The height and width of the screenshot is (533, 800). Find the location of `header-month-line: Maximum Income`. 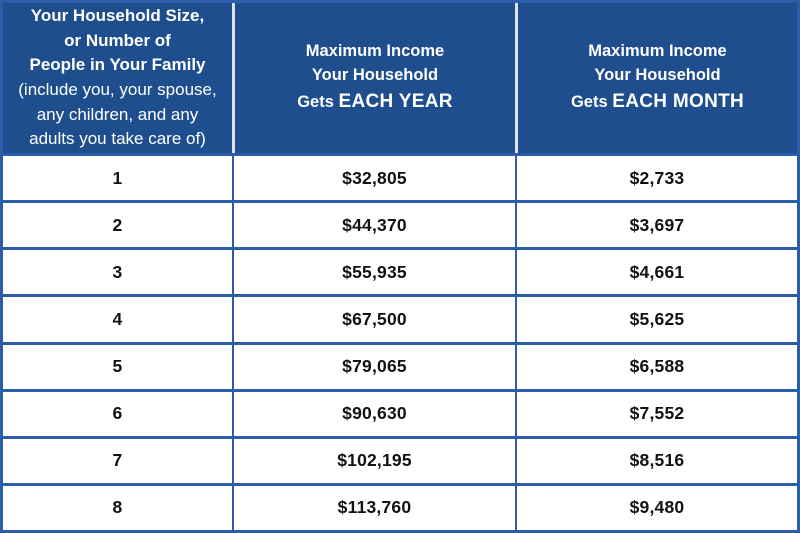

header-month-line: Maximum Income is located at coordinates (657, 51).